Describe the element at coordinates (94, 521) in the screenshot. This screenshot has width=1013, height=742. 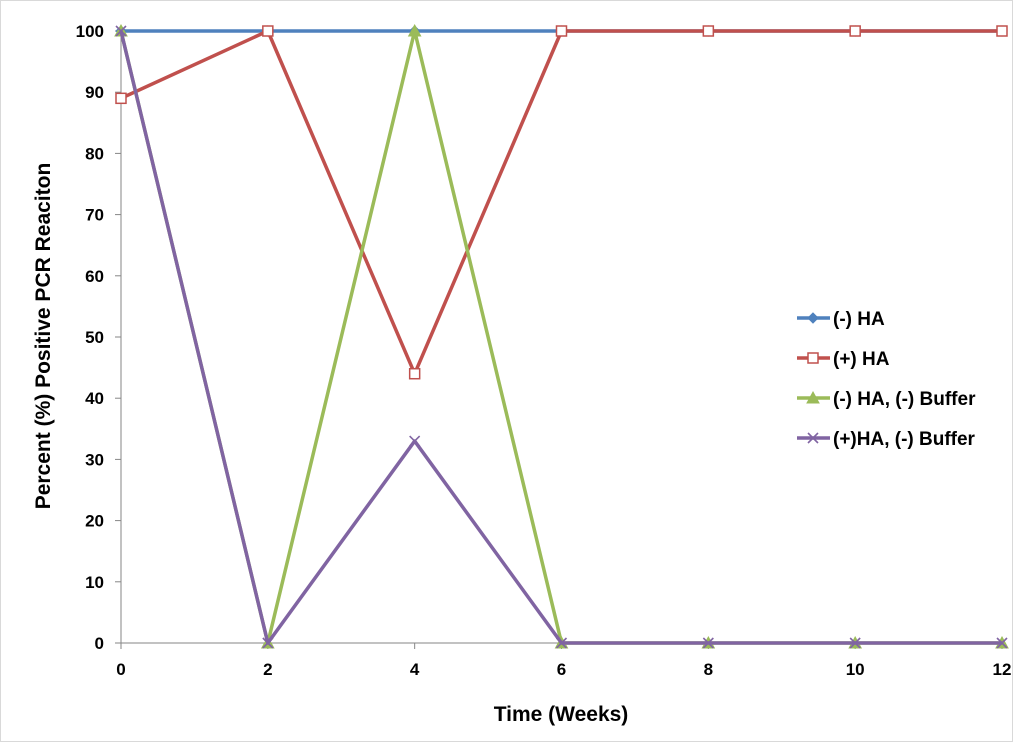
I see `y-tick-label: 20` at that location.